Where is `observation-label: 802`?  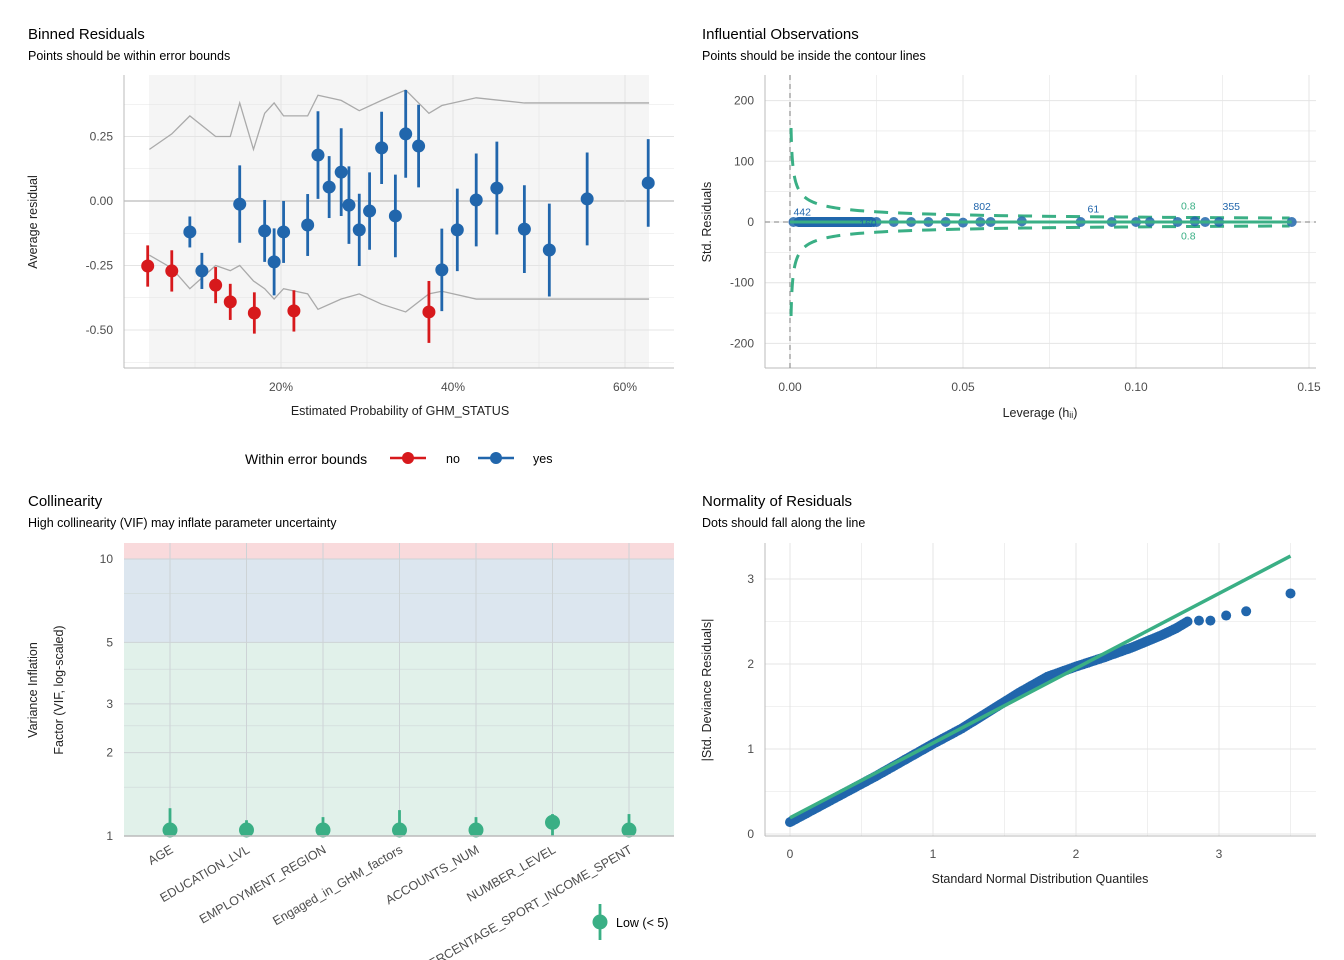
observation-label: 802 is located at coordinates (982, 207).